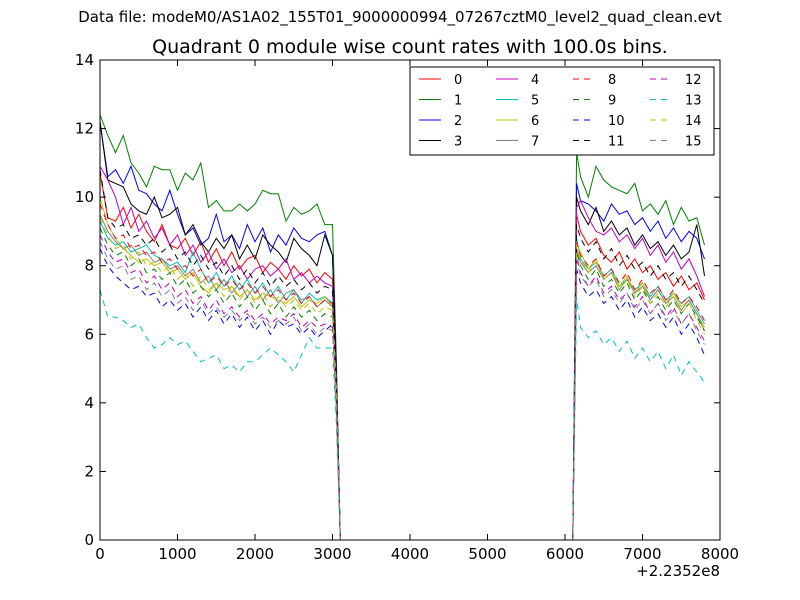 Image resolution: width=800 pixels, height=600 pixels. What do you see at coordinates (89, 266) in the screenshot?
I see `y-tick-label: 8` at bounding box center [89, 266].